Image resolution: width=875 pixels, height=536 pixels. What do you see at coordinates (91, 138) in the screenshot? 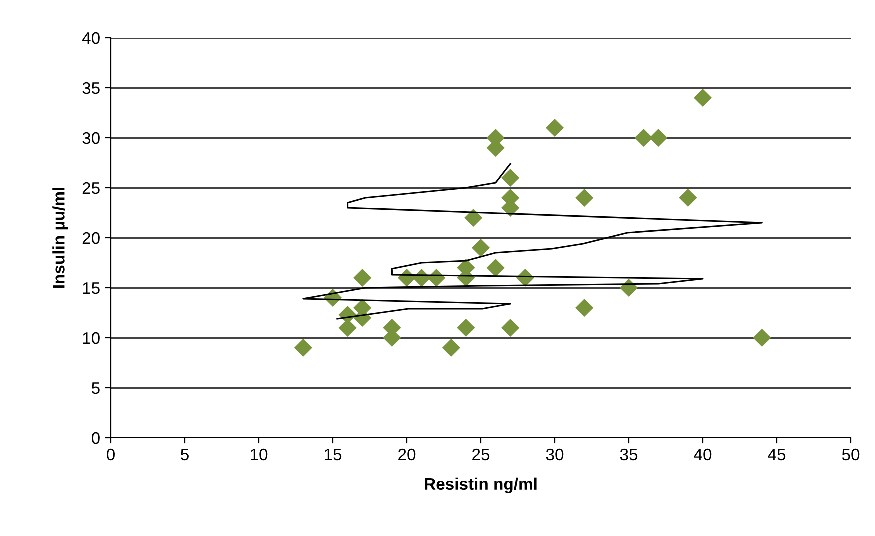
I see `y-tick-label: 30` at bounding box center [91, 138].